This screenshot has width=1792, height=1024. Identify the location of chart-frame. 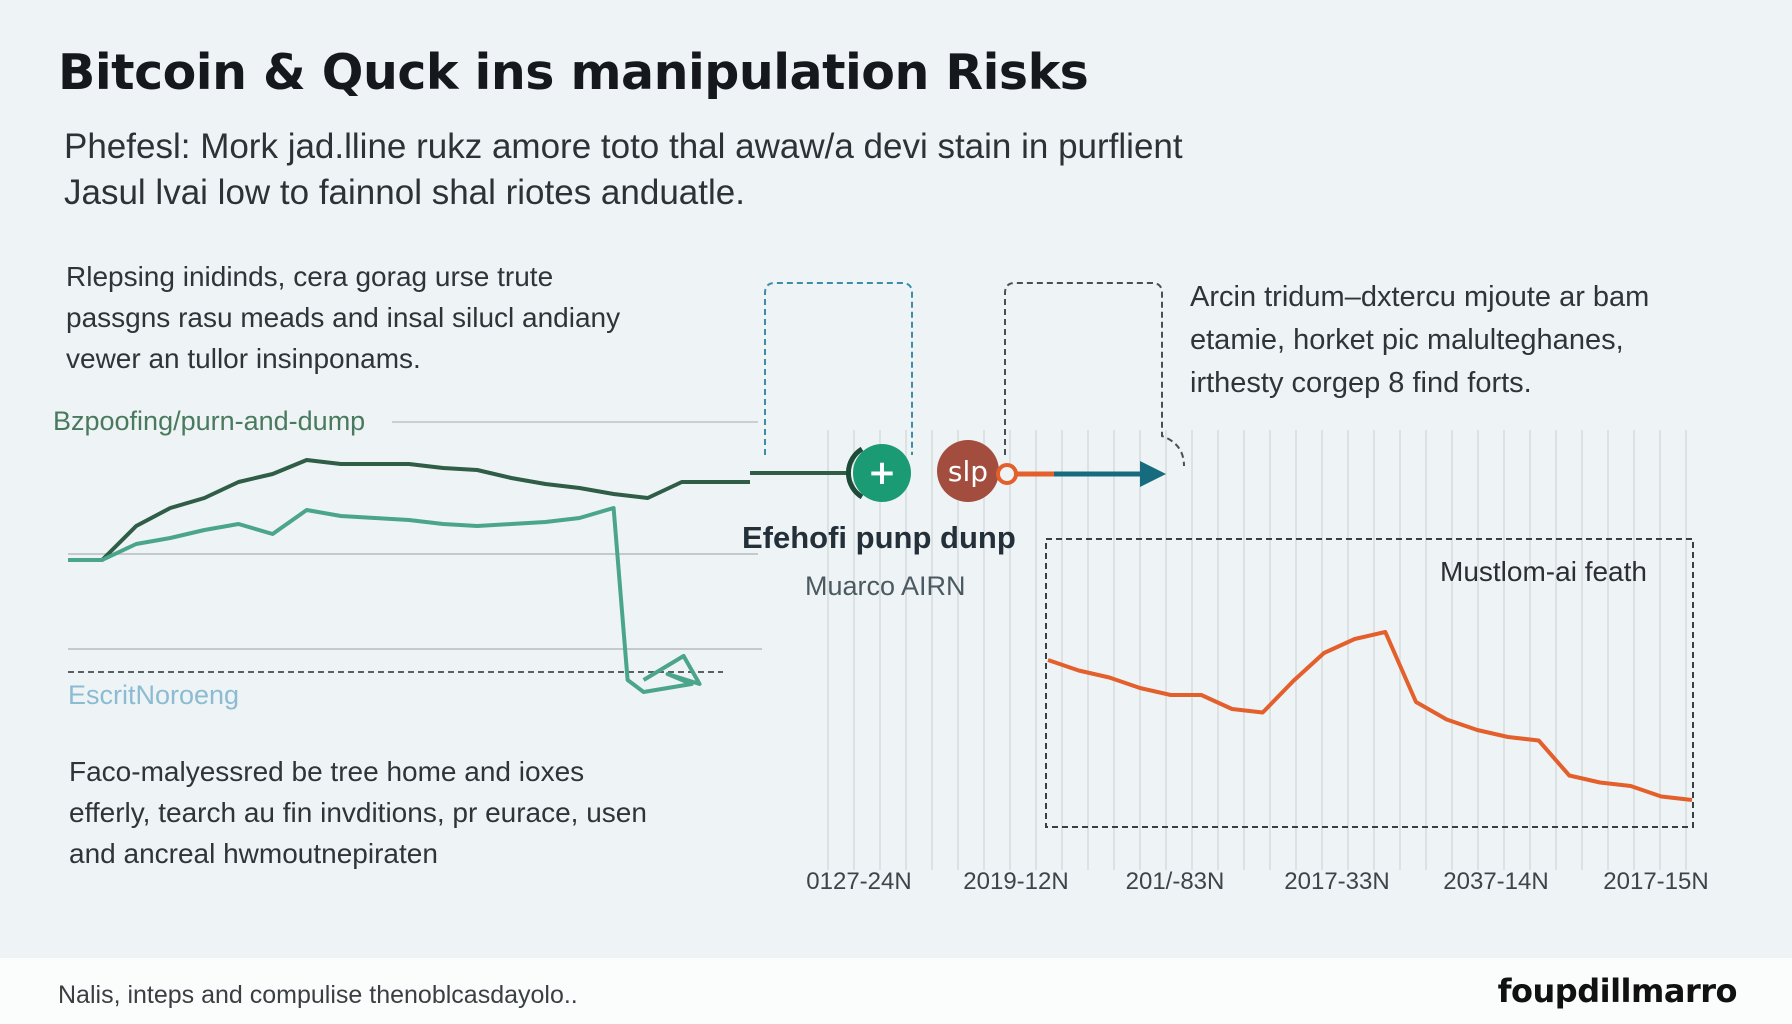
(1369, 683).